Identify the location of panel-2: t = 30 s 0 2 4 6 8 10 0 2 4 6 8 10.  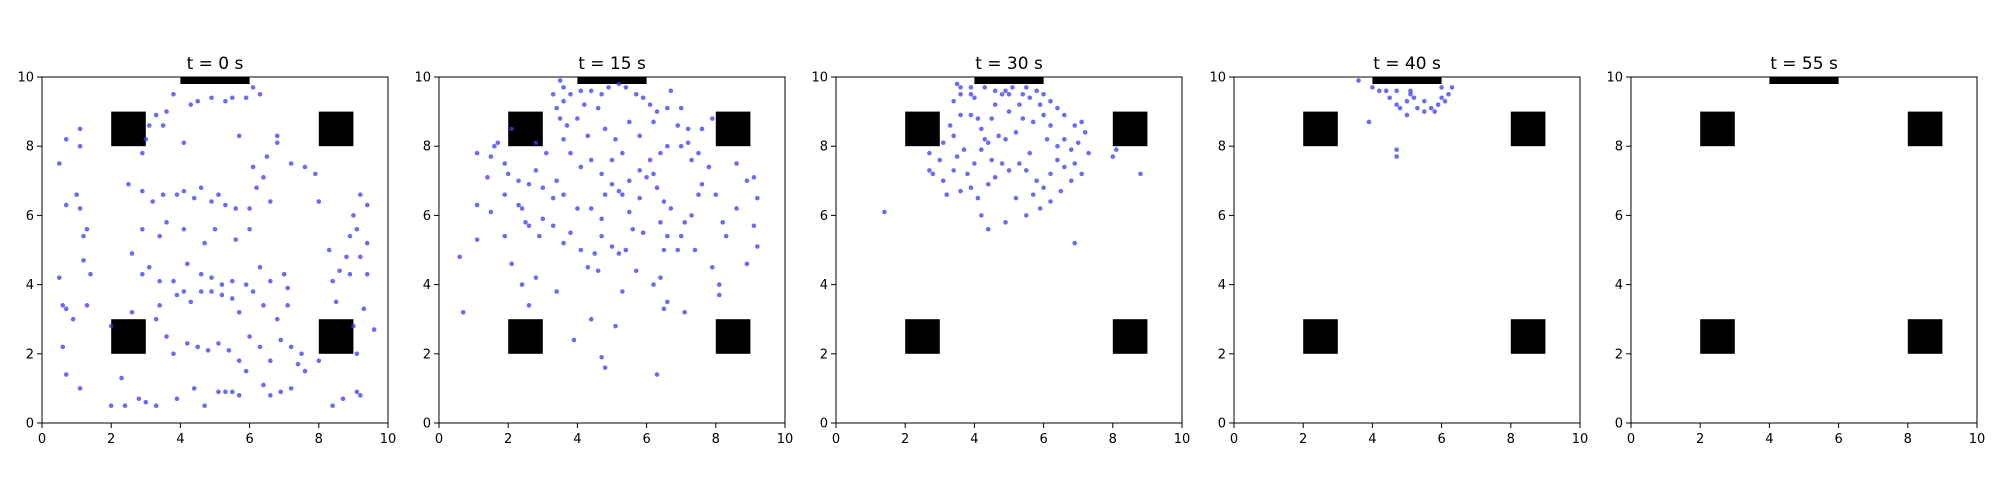
(1000, 250).